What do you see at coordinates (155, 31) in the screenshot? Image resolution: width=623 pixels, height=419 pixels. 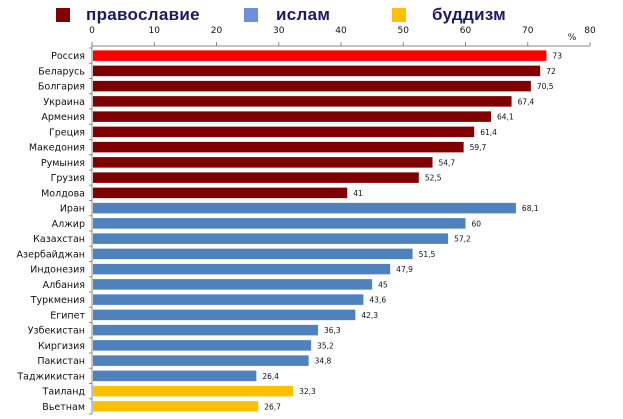 I see `x-tick-label: 10` at bounding box center [155, 31].